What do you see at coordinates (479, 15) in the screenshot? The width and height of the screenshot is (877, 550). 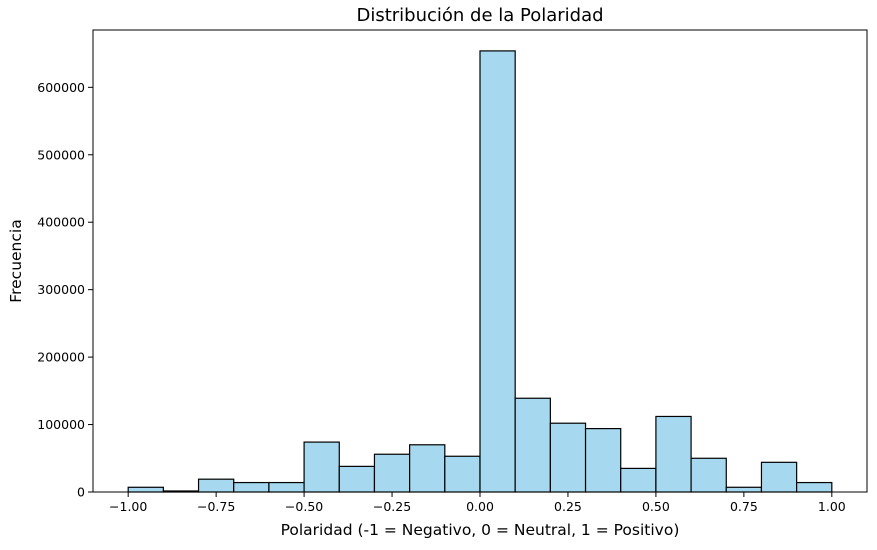 I see `chart-title: Distribución de la Polaridad` at bounding box center [479, 15].